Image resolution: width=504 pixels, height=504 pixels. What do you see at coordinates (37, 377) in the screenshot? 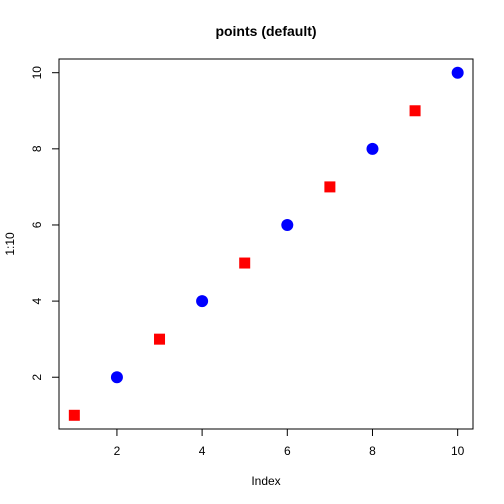
I see `y-tick-label: 2` at bounding box center [37, 377].